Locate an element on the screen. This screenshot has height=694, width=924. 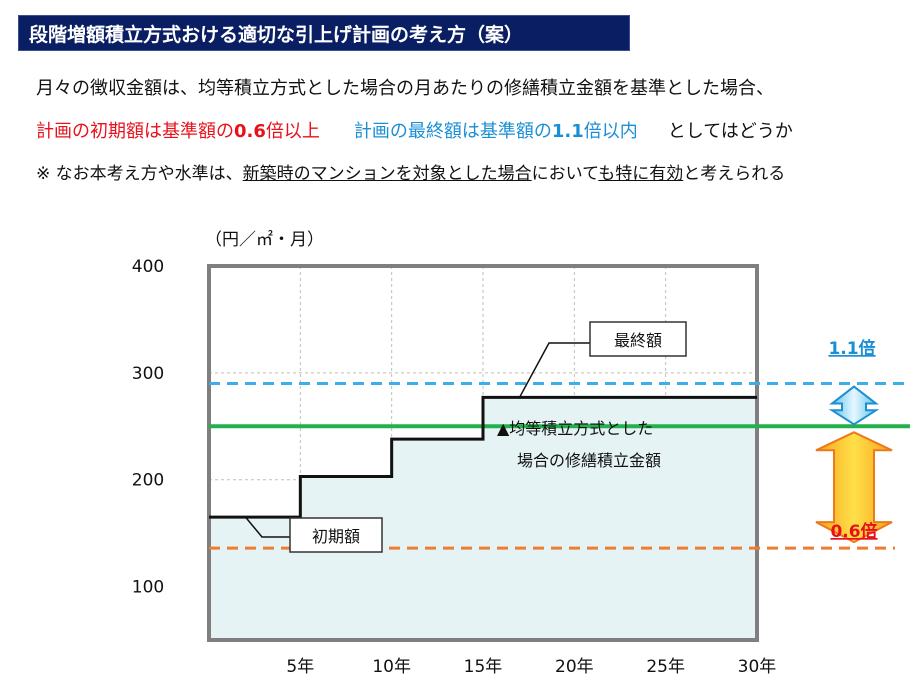
title-banner: 段階増額積立方式おける適切な引上げ計画の考え方（案） is located at coordinates (324, 33).